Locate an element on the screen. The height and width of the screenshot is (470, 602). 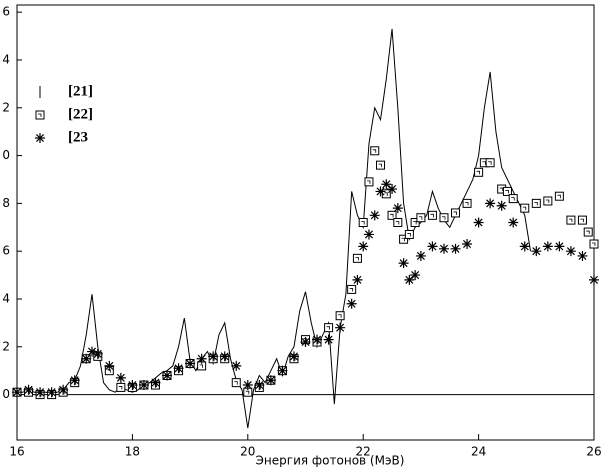
x-axis-label: Энергия фотонов (МэВ) is located at coordinates (330, 461).